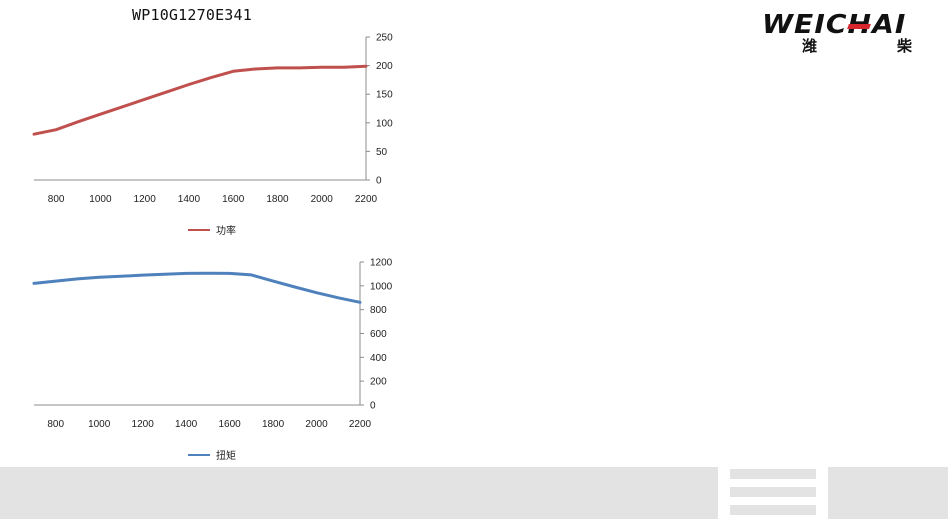 The height and width of the screenshot is (519, 948). I want to click on torque-legend-label: 扭矩, so click(226, 455).